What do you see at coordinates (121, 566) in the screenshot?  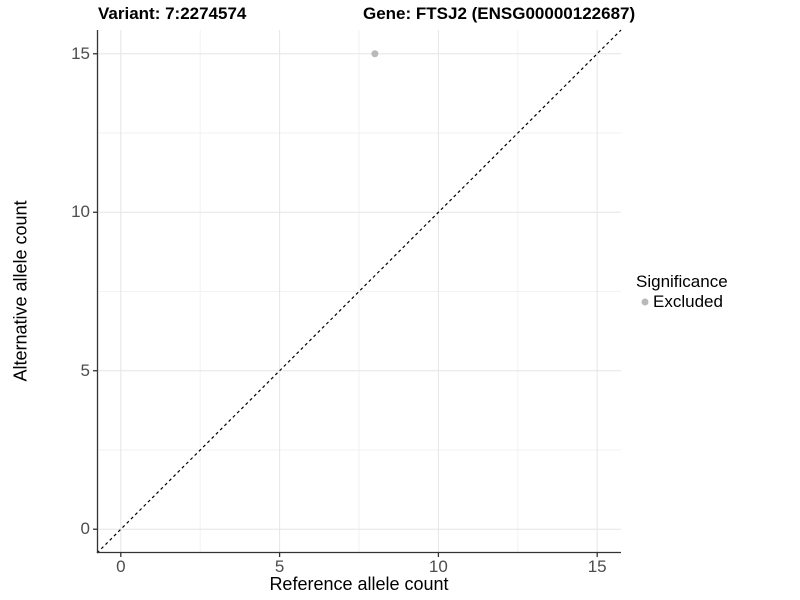 I see `x-tick-label: 0` at bounding box center [121, 566].